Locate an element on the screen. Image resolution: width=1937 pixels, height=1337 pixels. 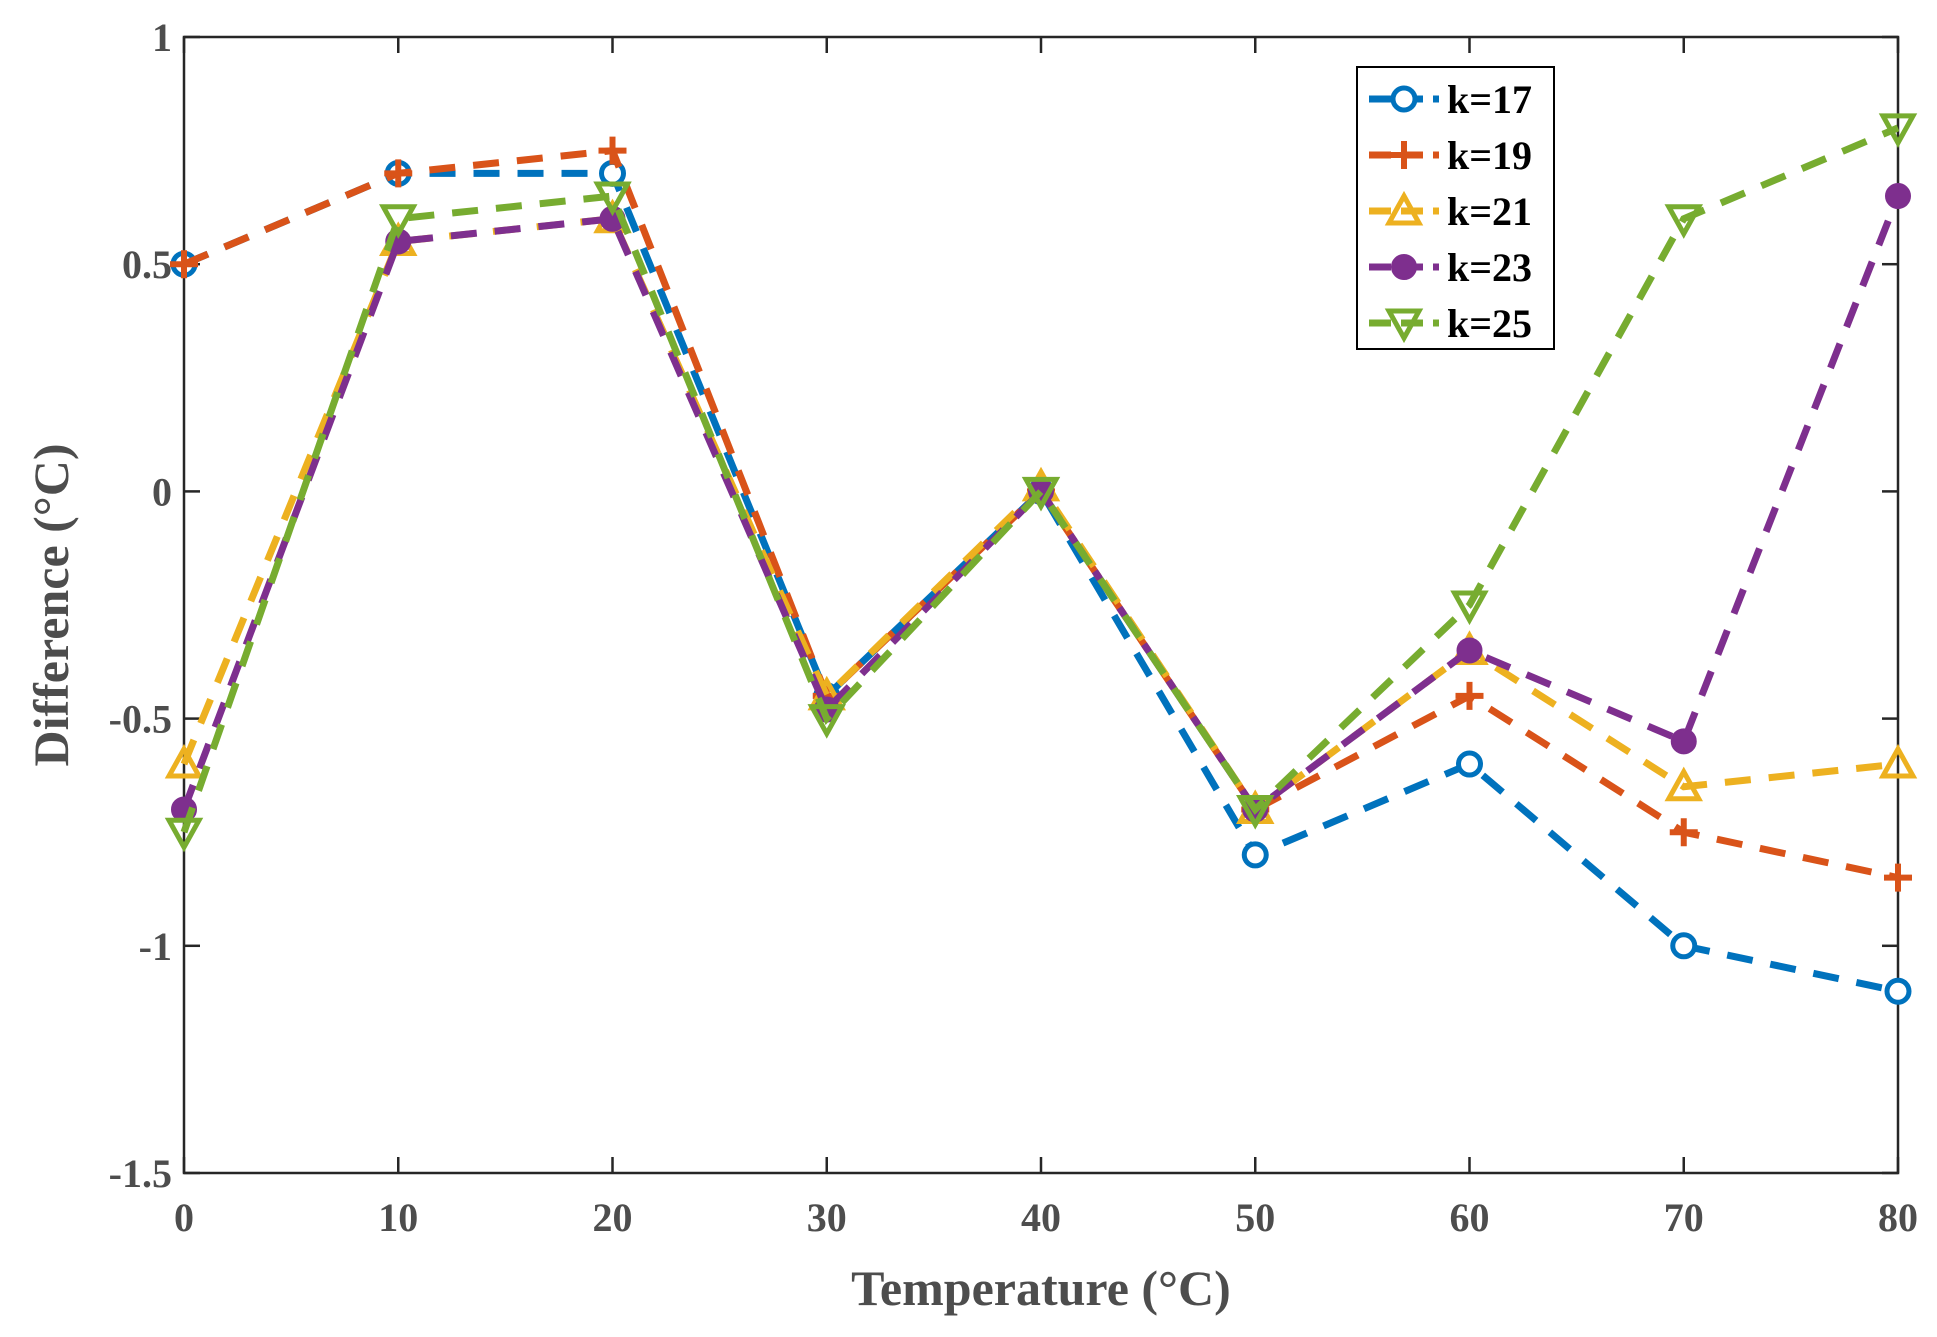
y-tick-label: 0 is located at coordinates (162, 491).